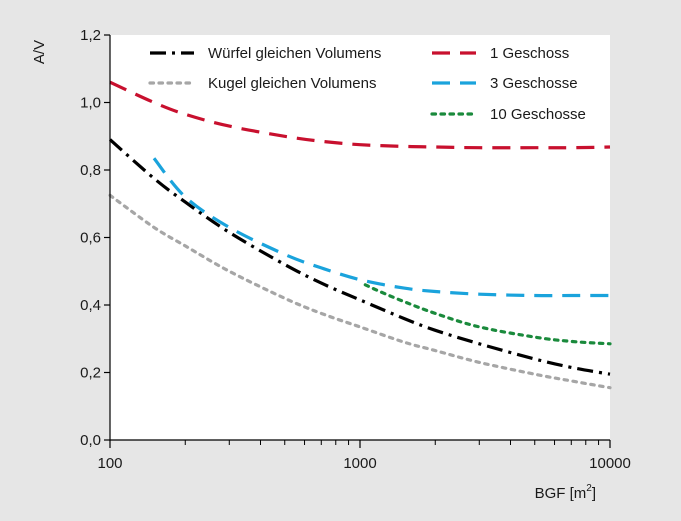 Image resolution: width=681 pixels, height=521 pixels. I want to click on legend-label-kugel: Kugel gleichen Volumens, so click(292, 83).